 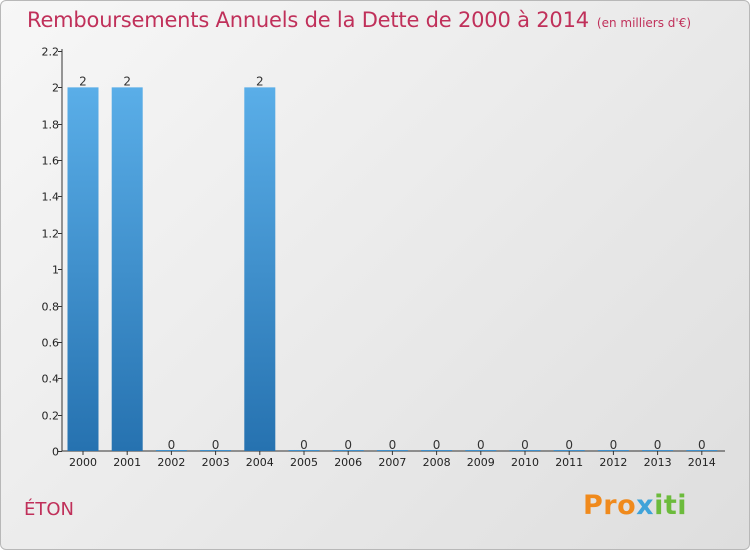 What do you see at coordinates (525, 445) in the screenshot?
I see `data-label-2010: 0` at bounding box center [525, 445].